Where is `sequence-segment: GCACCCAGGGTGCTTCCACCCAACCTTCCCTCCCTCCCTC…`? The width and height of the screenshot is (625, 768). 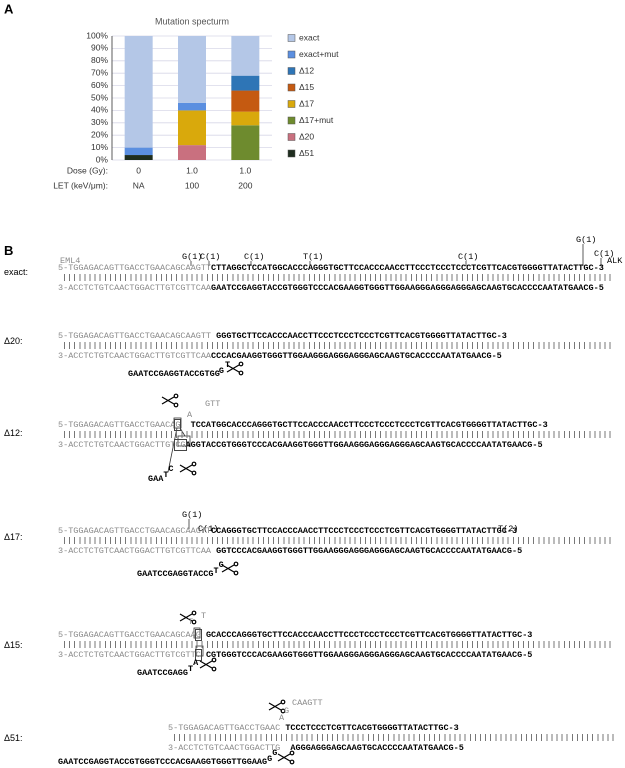 sequence-segment: GCACCCAGGGTGCTTCCACCCAACCTTCCCTCCCTCCCTC… is located at coordinates (369, 635).